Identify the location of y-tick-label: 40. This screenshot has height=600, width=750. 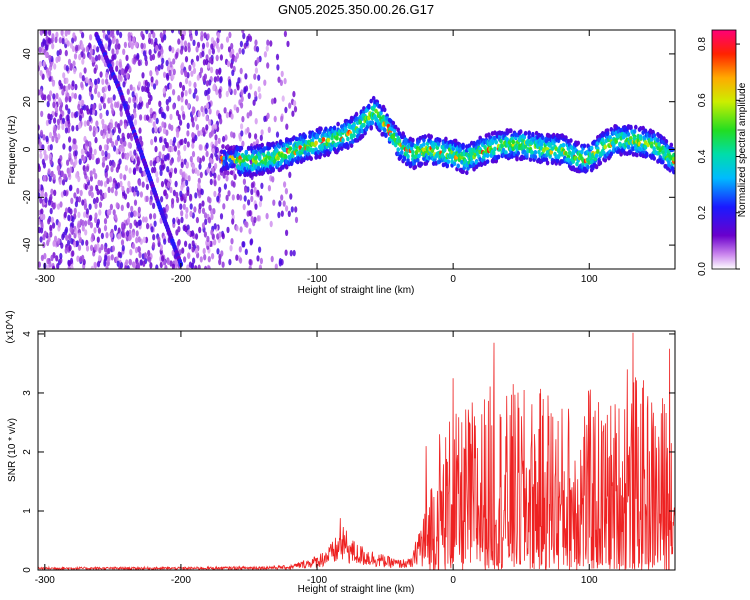
(27, 54).